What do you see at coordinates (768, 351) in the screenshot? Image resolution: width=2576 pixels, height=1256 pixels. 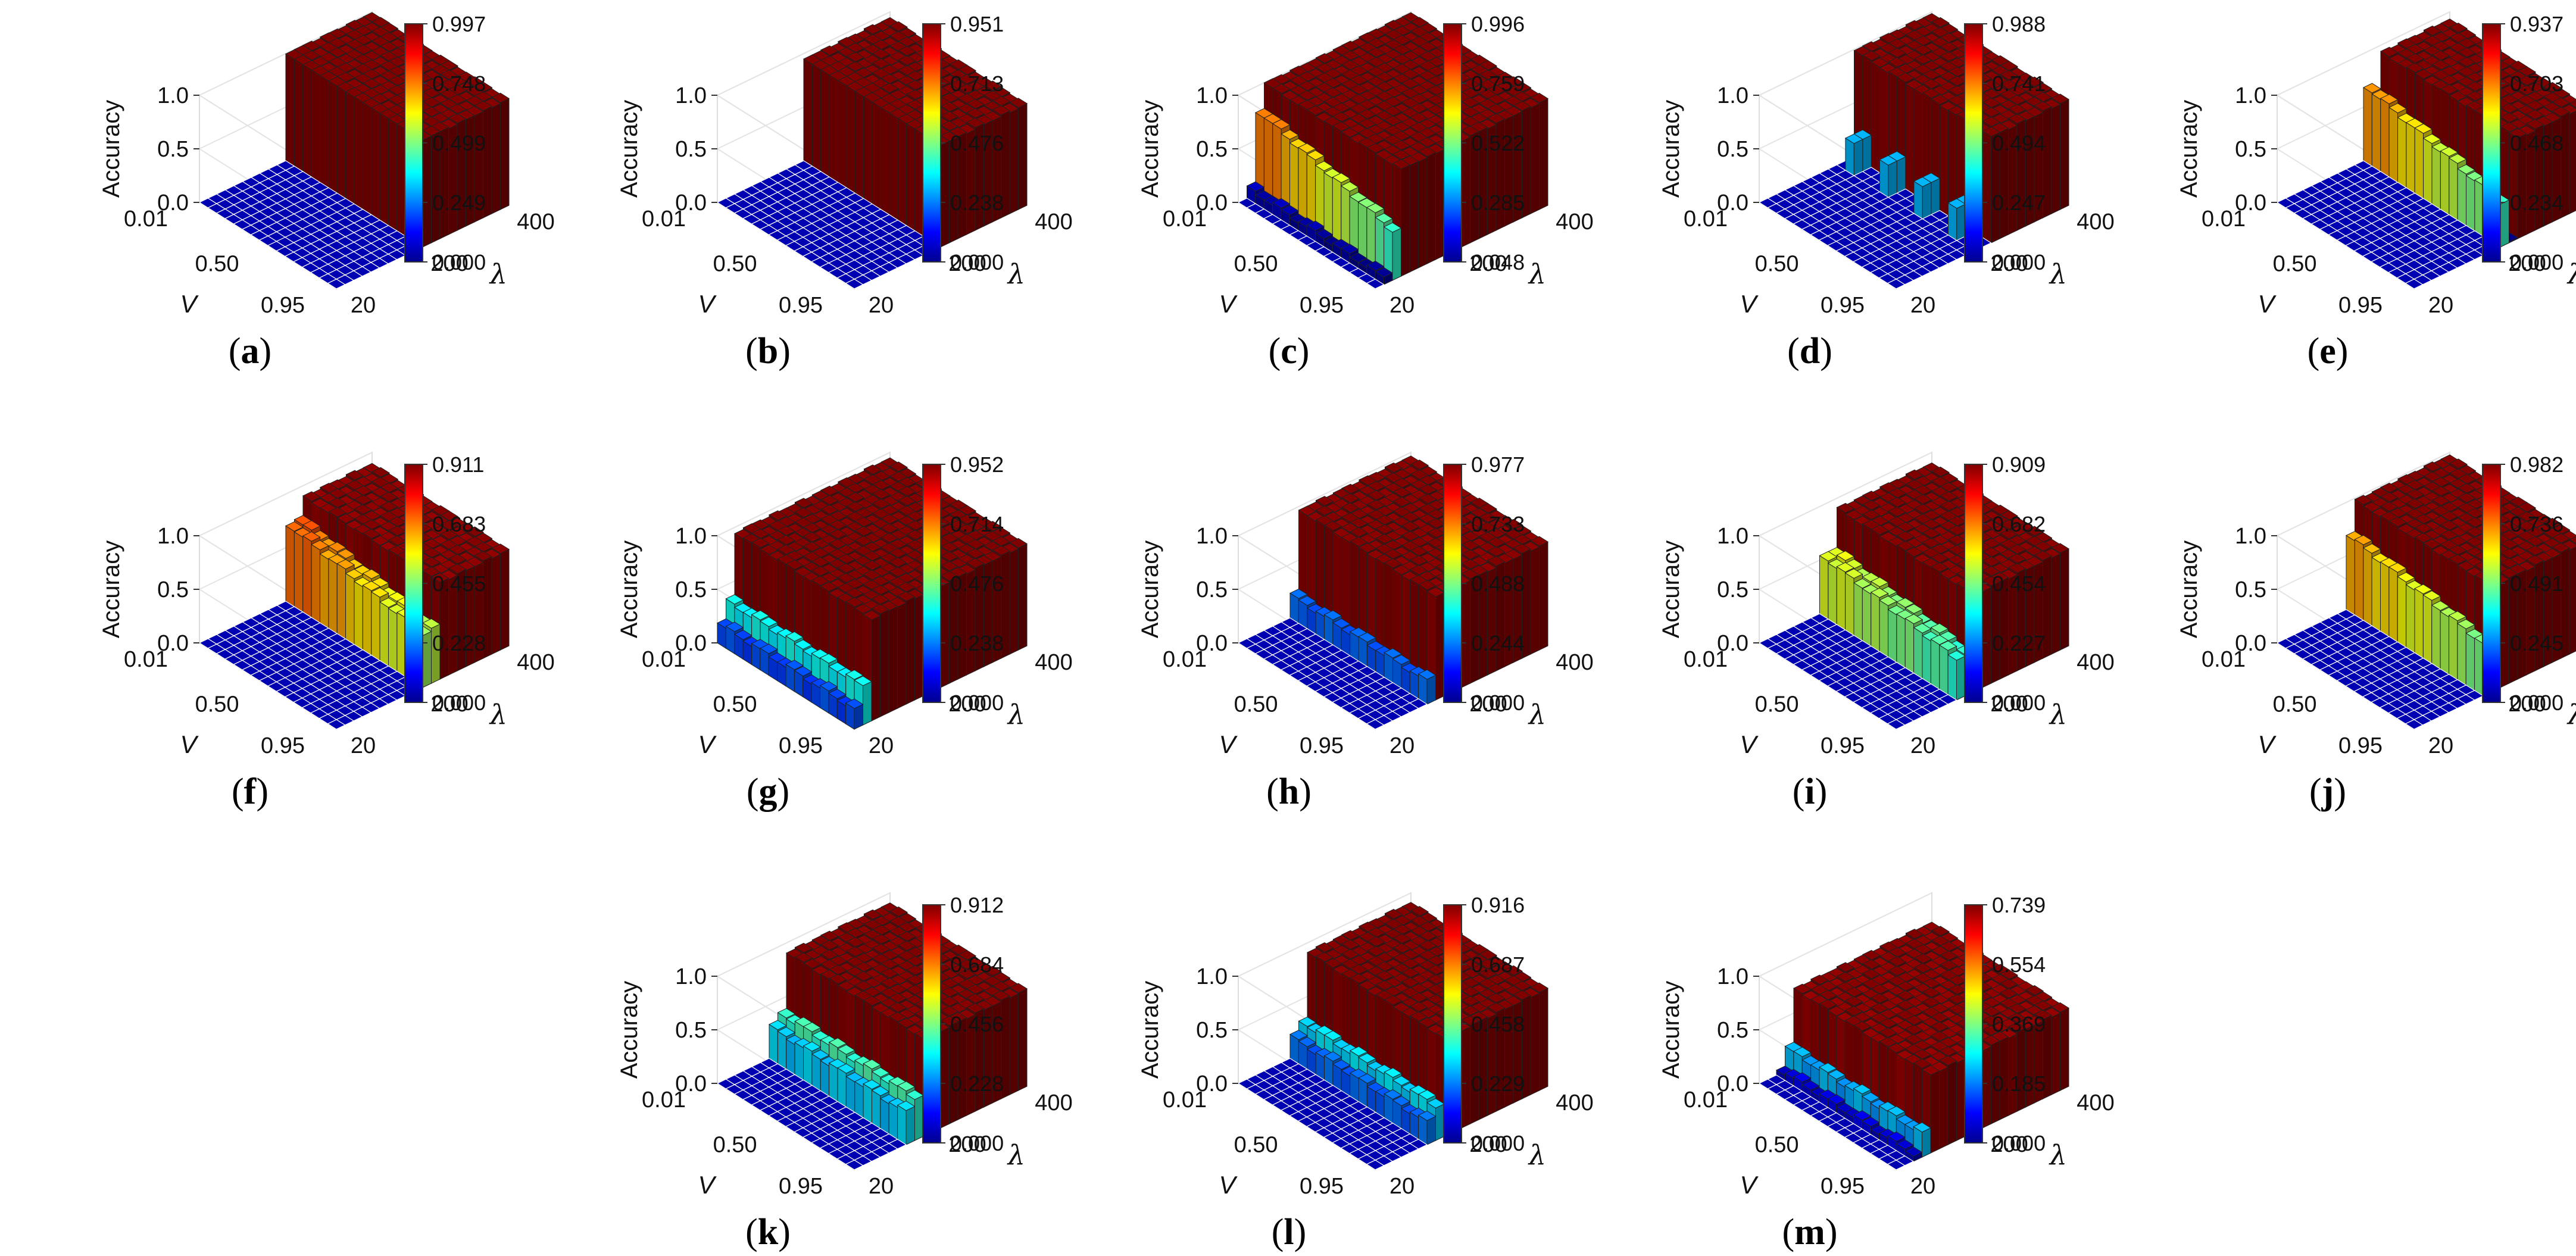 I see `panel-caption: (b)` at bounding box center [768, 351].